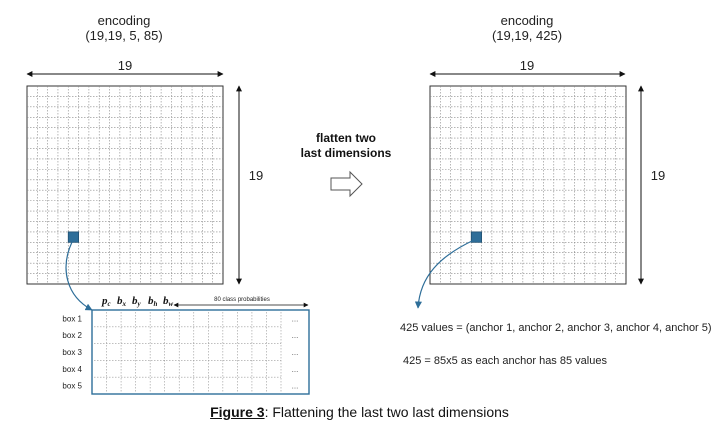 The image size is (719, 426). I want to click on right-encoding-shape: (19,19, 425), so click(527, 35).